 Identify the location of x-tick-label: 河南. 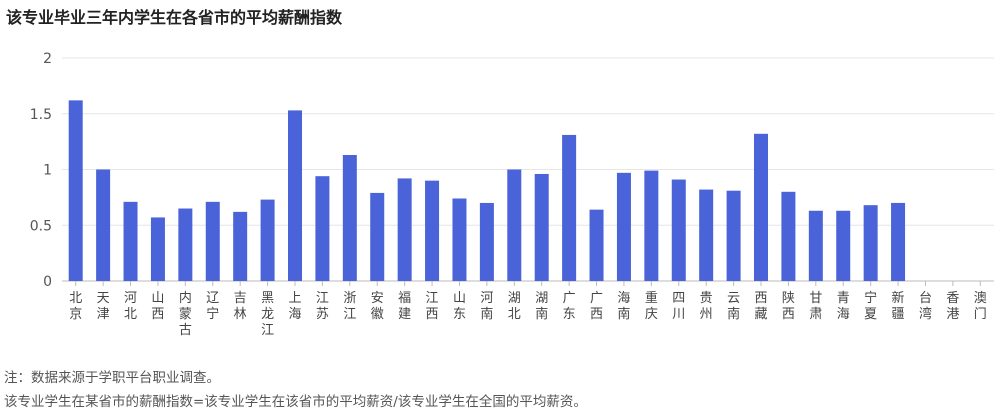
(486, 306).